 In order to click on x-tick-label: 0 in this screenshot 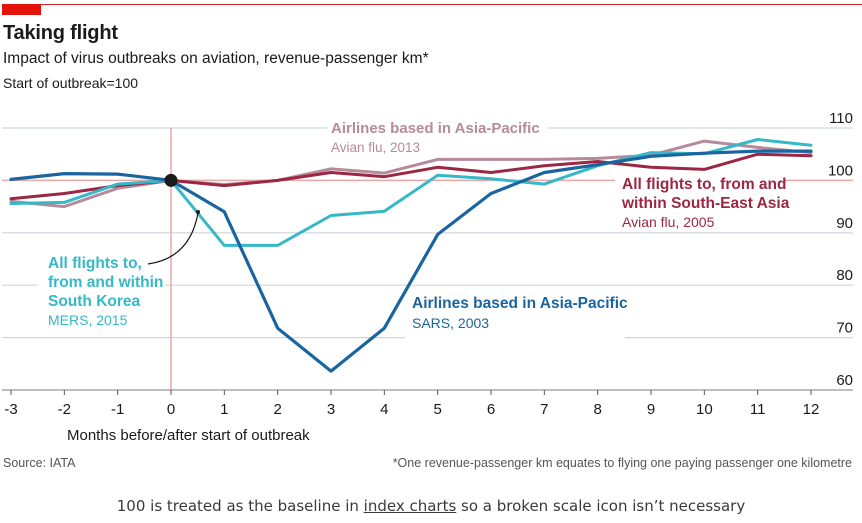, I will do `click(171, 409)`.